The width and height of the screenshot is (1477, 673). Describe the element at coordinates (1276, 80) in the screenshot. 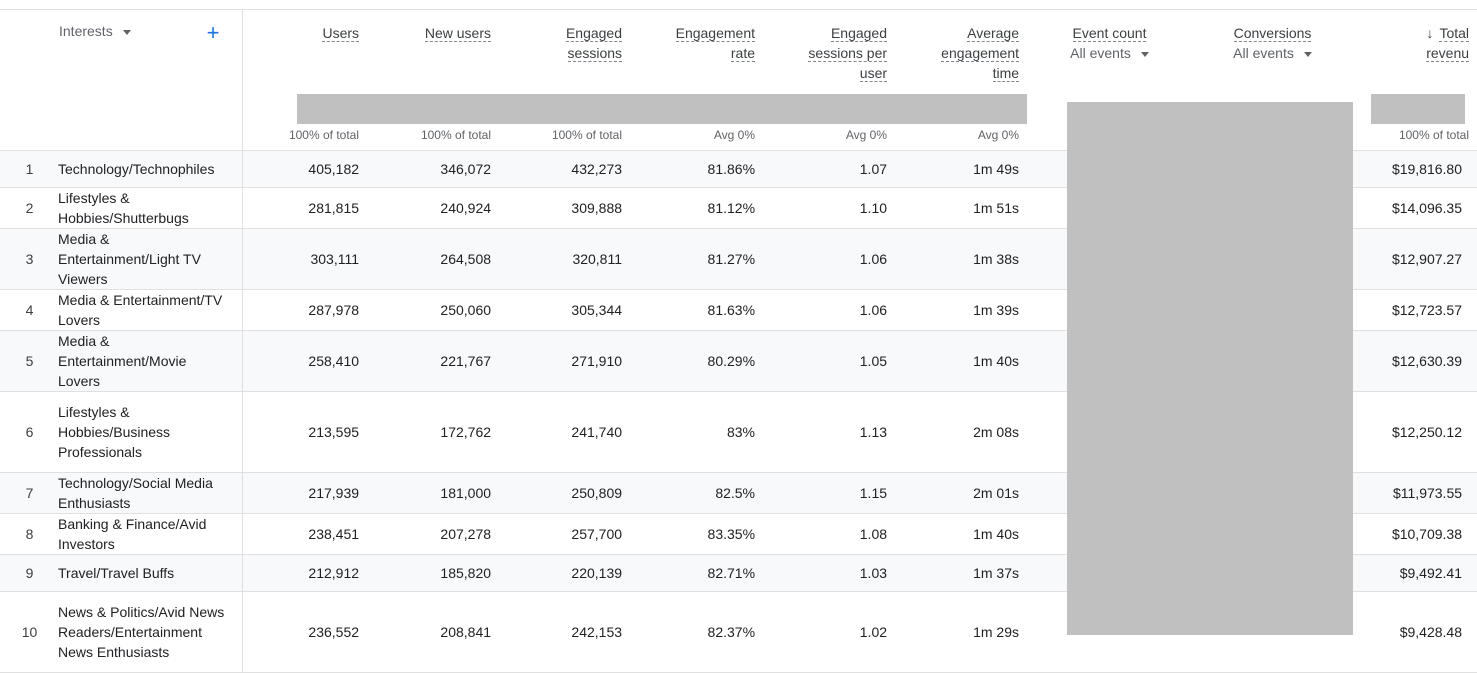

I see `column-header: Conversions All events` at that location.